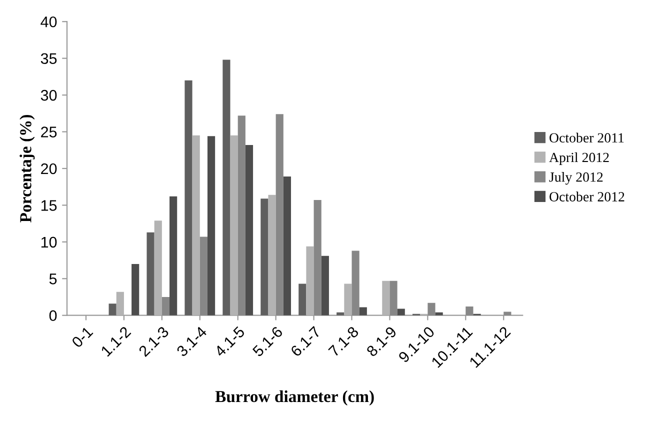 The image size is (670, 432). I want to click on y-tick-label: 35, so click(48, 58).